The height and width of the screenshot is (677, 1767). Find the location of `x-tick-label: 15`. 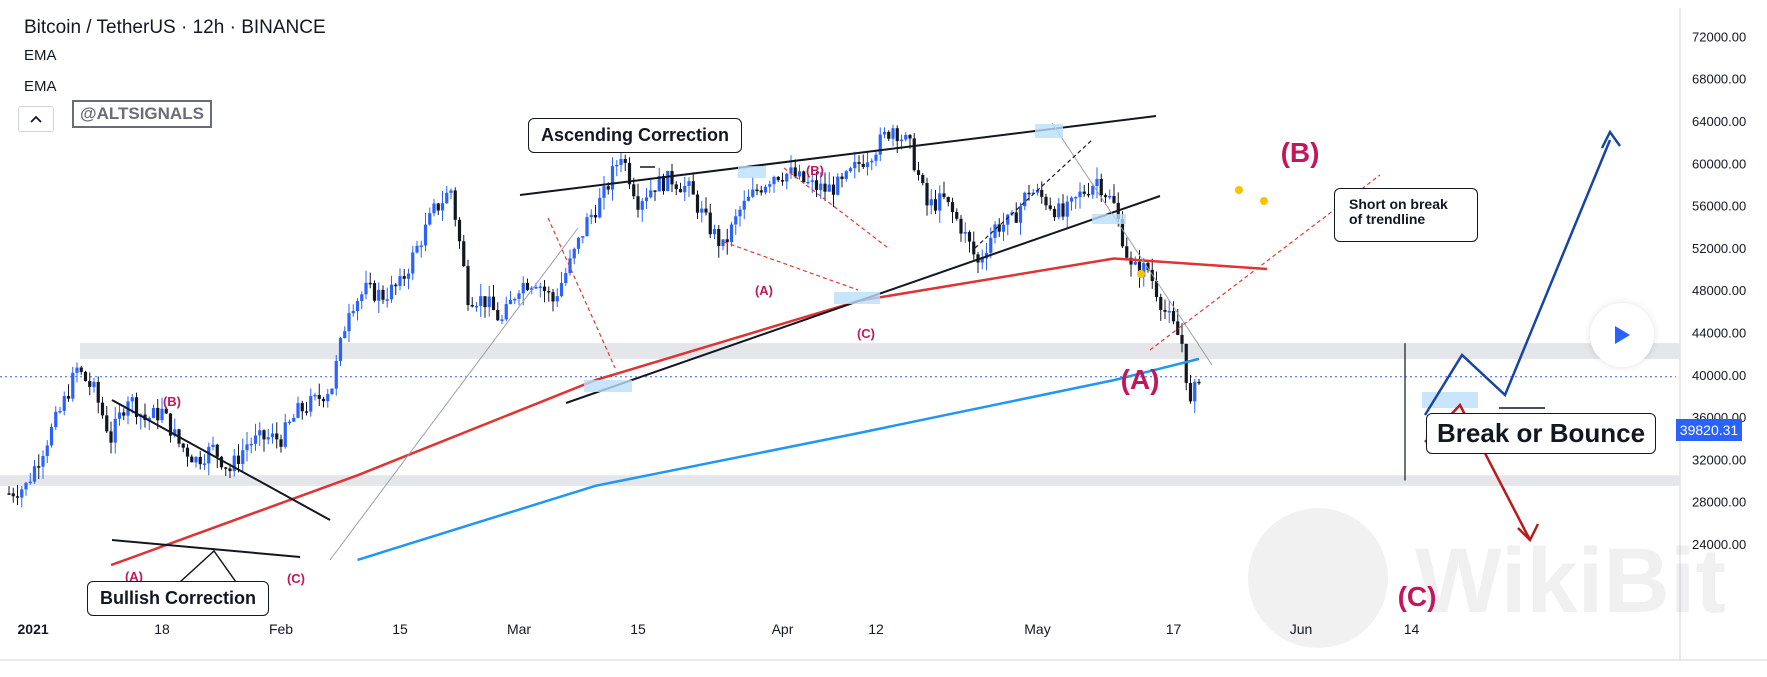

x-tick-label: 15 is located at coordinates (638, 629).